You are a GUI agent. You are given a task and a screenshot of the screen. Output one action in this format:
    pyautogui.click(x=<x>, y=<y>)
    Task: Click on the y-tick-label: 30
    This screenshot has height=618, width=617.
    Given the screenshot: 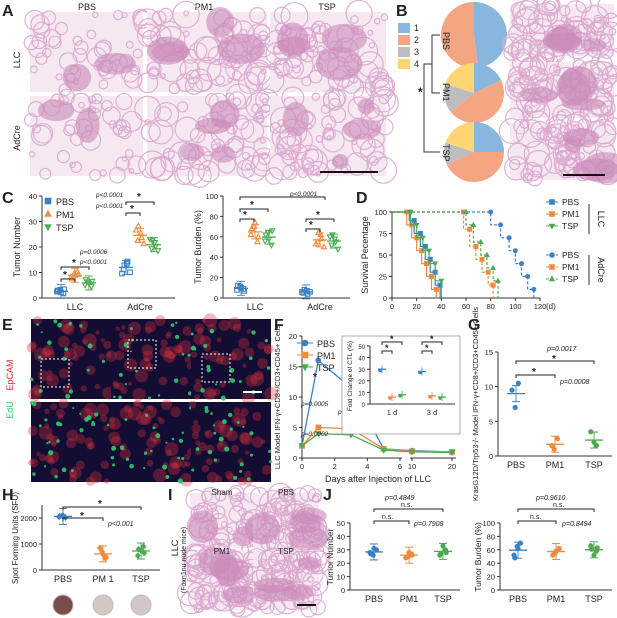 What is the action you would take?
    pyautogui.click(x=361, y=371)
    